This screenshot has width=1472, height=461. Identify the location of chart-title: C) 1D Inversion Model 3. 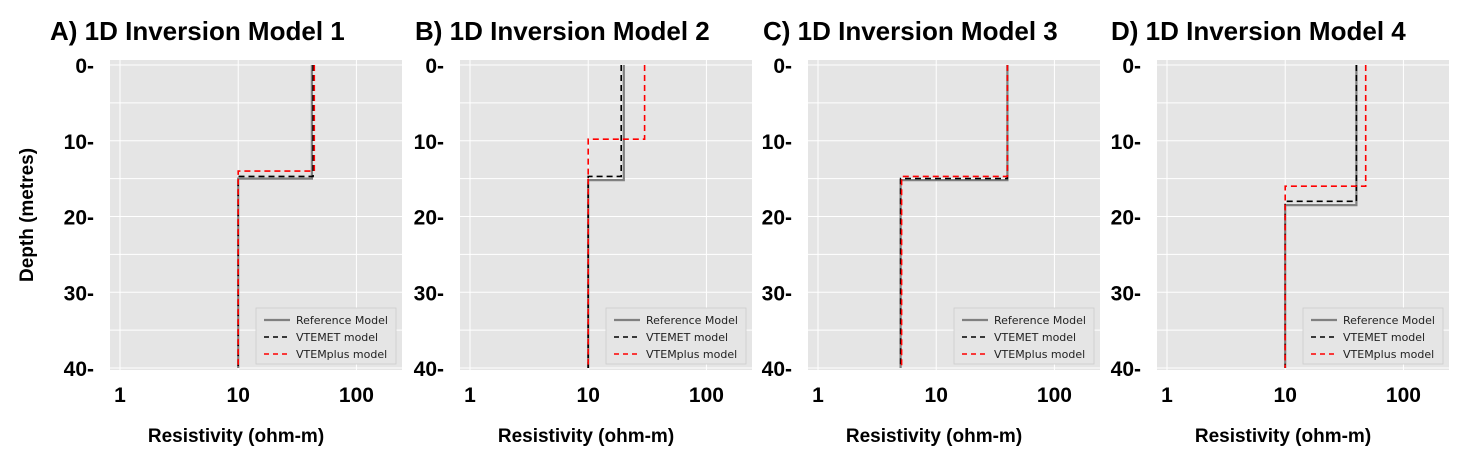
(910, 31).